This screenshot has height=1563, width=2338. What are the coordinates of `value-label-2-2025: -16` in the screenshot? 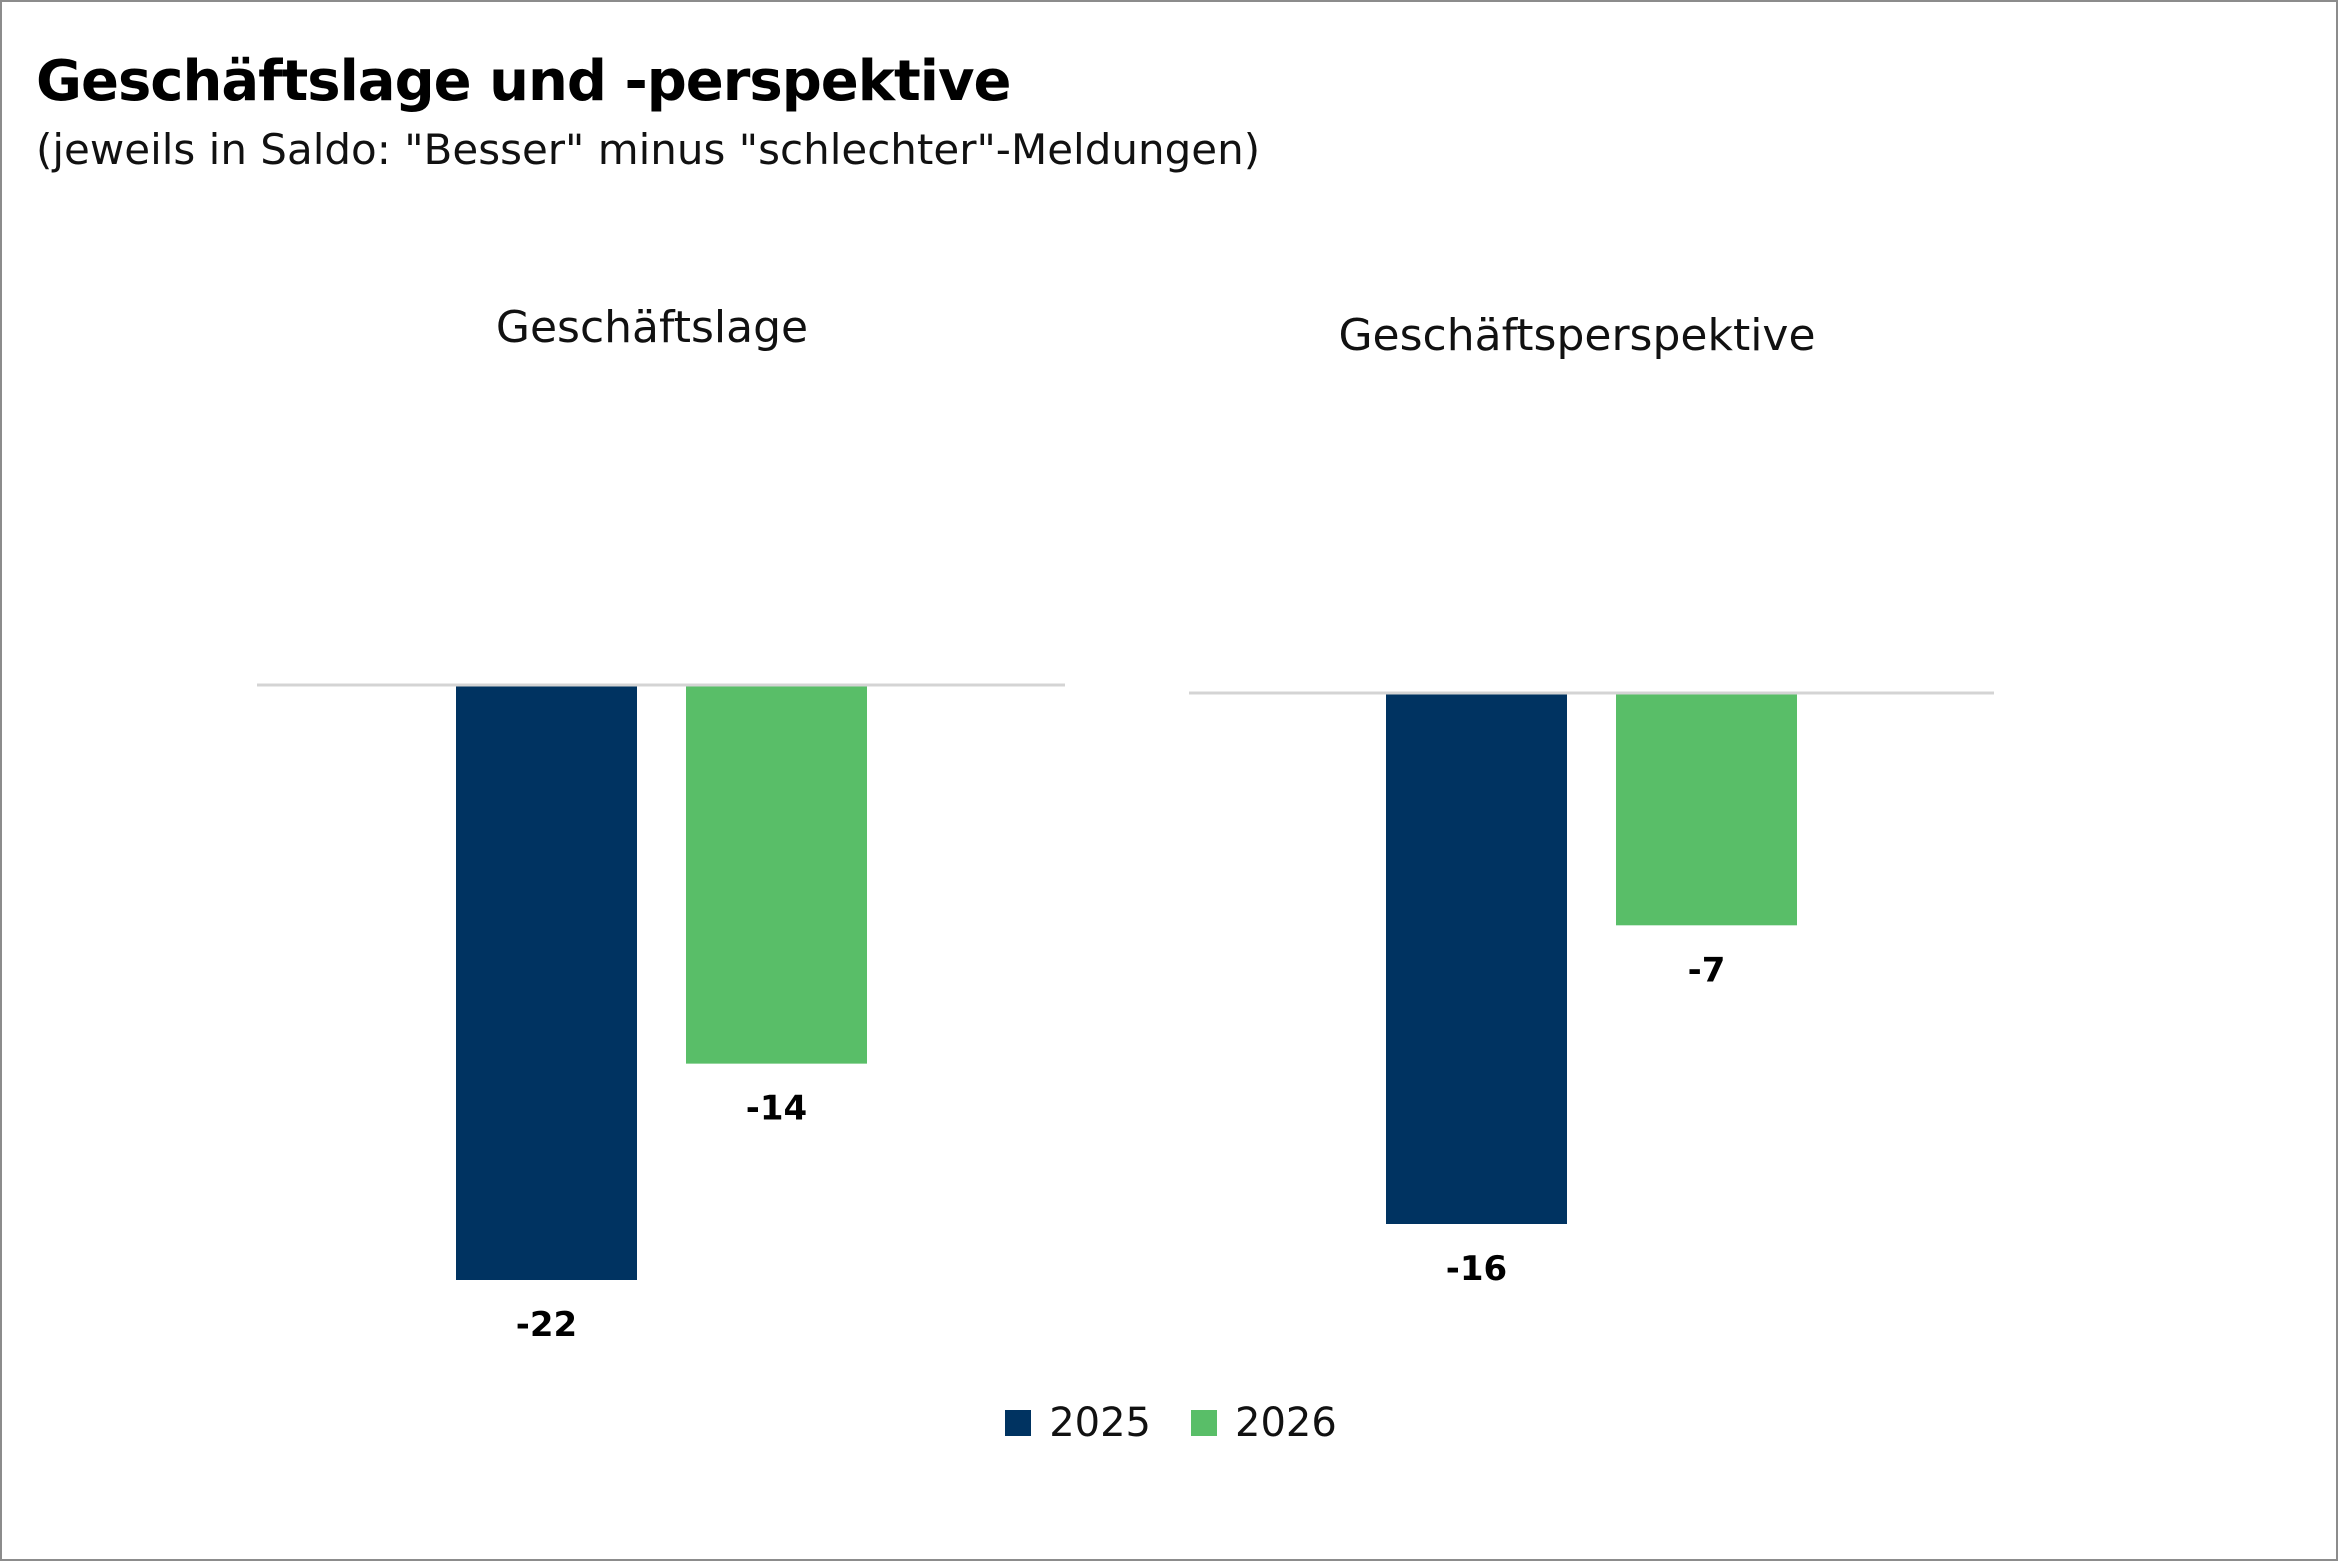 It's located at (1476, 1269).